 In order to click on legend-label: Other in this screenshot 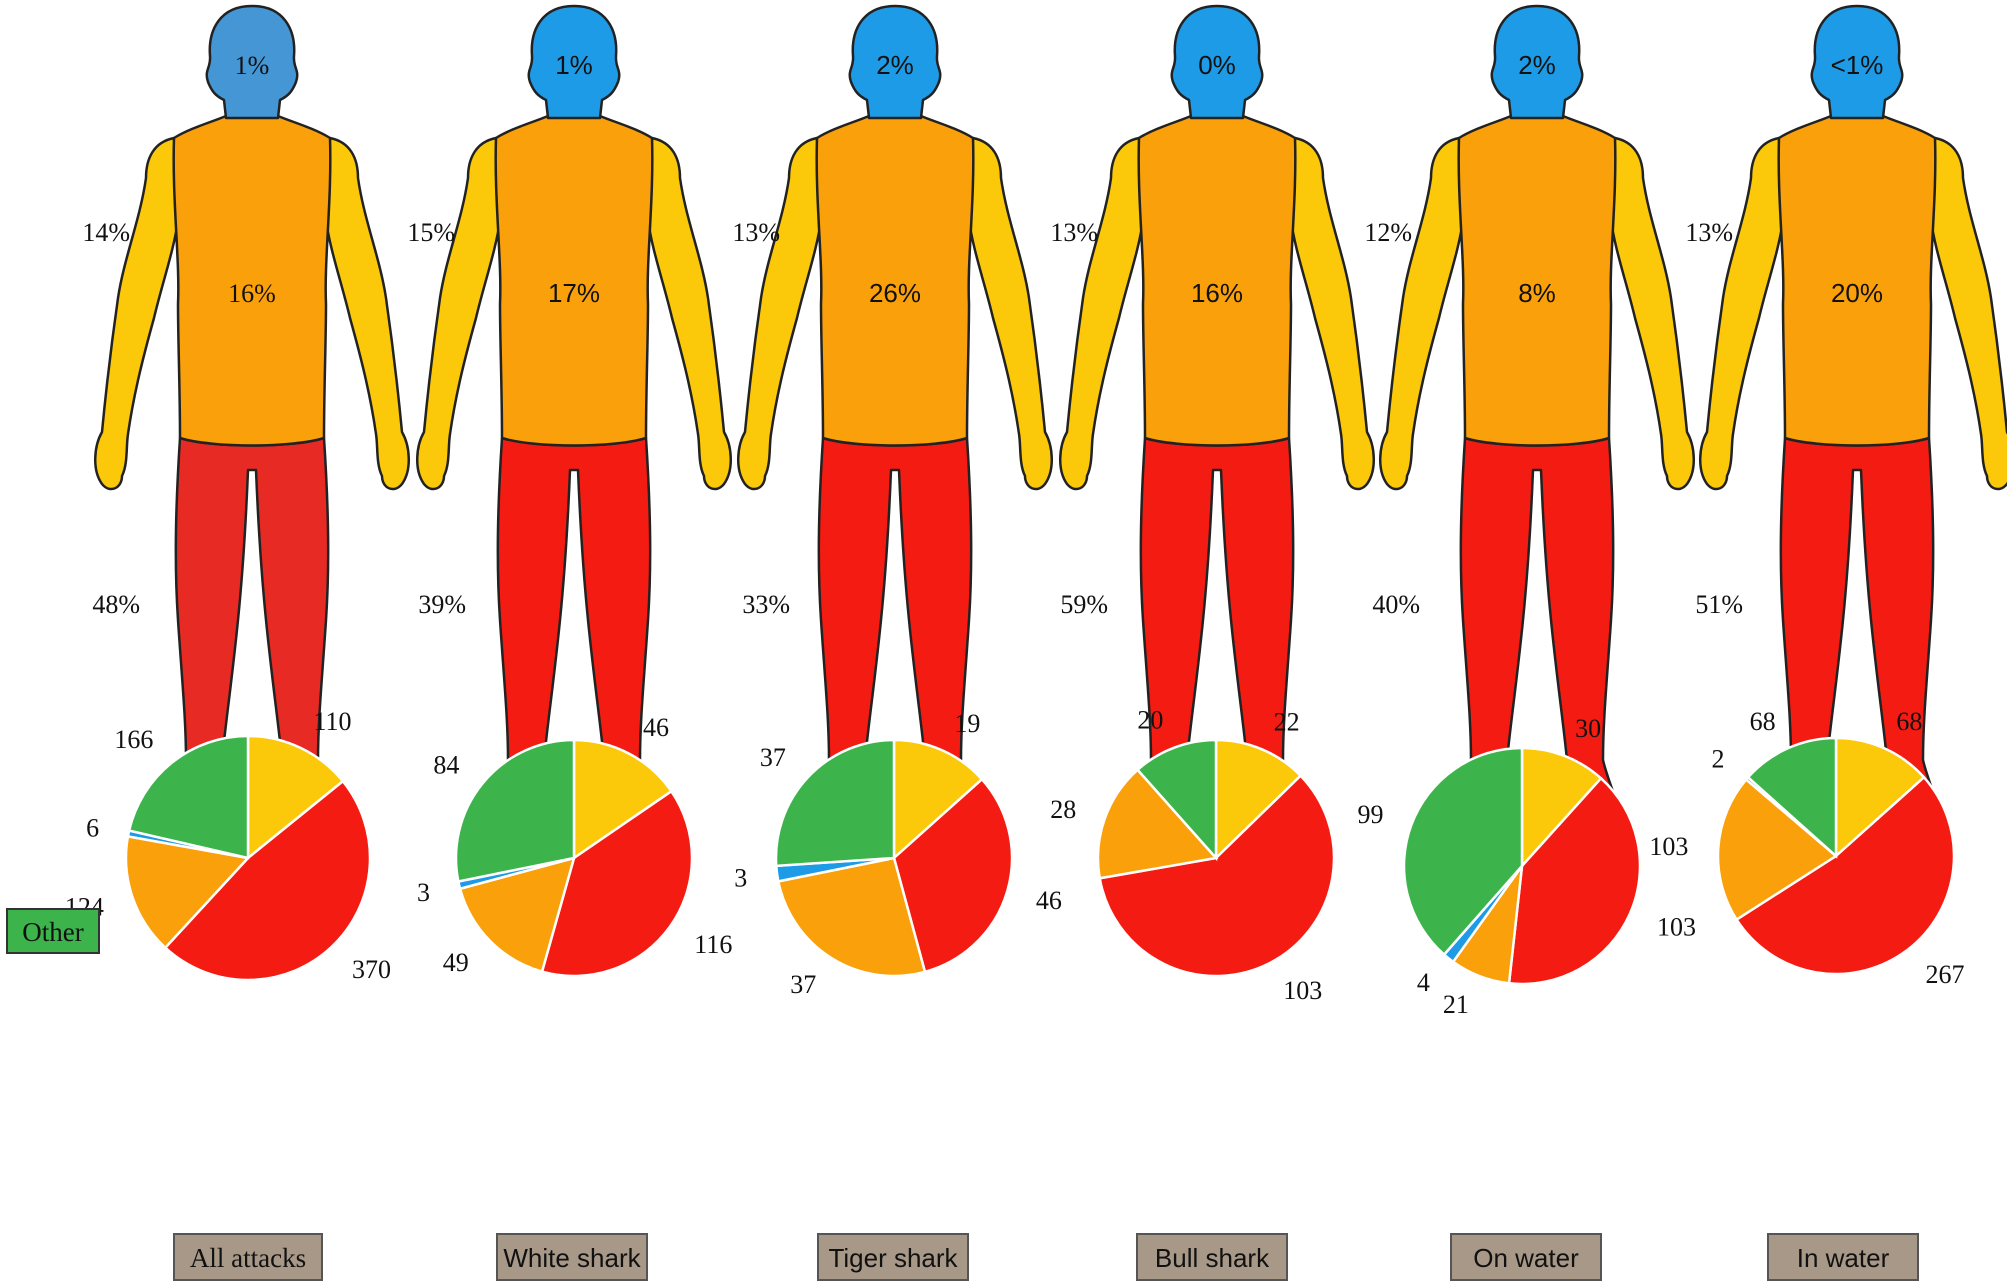, I will do `click(52, 932)`.